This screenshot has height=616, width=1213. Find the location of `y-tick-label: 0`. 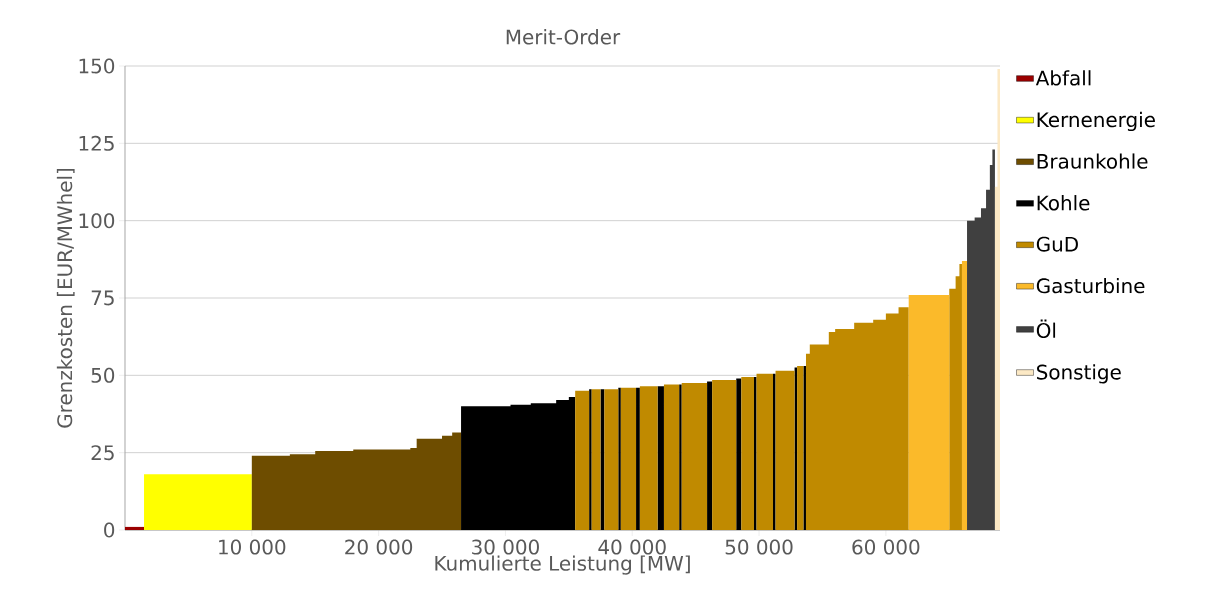

y-tick-label: 0 is located at coordinates (109, 530).